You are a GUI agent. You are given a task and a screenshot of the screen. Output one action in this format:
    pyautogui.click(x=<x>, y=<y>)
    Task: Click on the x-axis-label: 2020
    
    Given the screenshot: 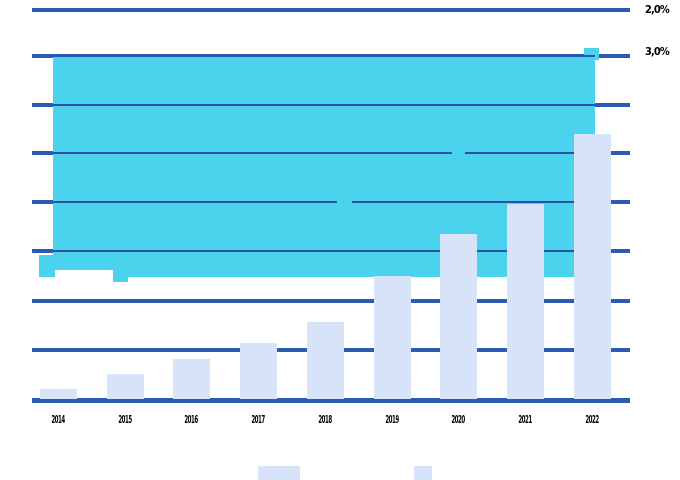 What is the action you would take?
    pyautogui.click(x=458, y=419)
    